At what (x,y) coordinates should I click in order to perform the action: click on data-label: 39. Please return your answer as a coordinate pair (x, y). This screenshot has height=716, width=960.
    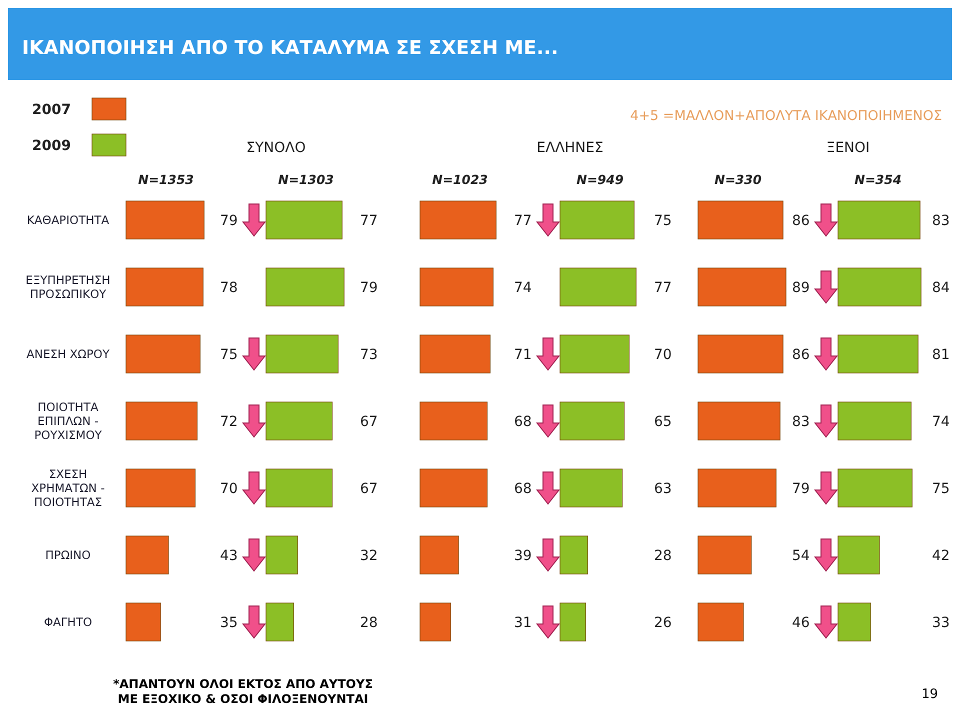
    Looking at the image, I should click on (523, 556).